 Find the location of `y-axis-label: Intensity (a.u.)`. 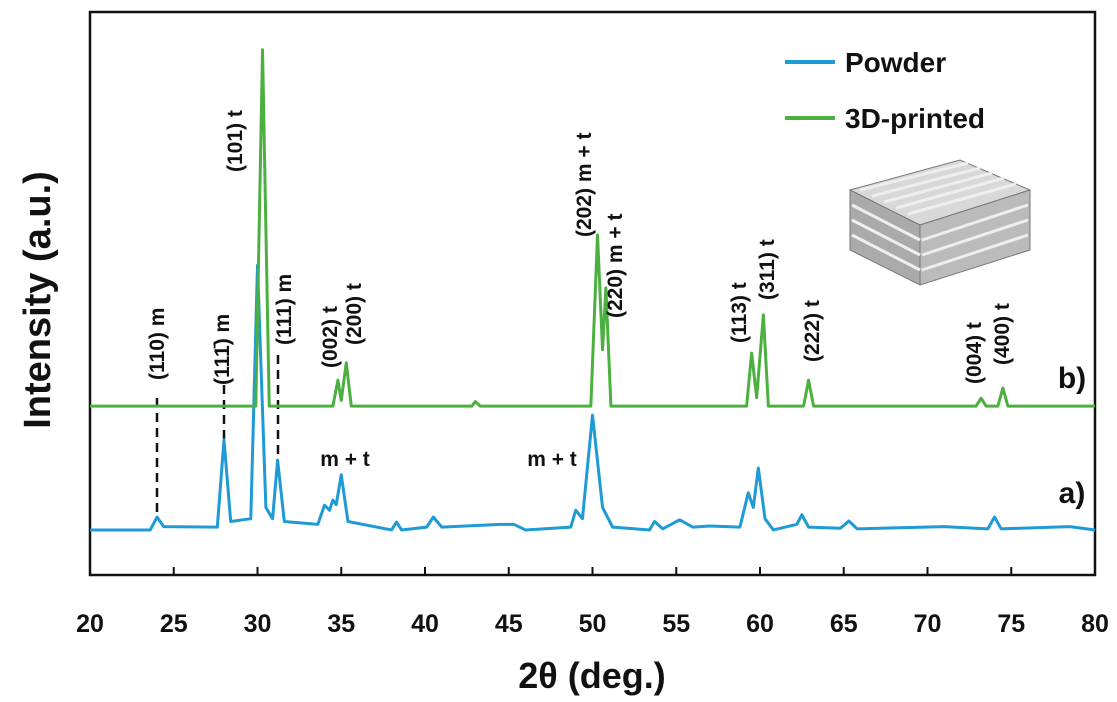

y-axis-label: Intensity (a.u.) is located at coordinates (38, 300).